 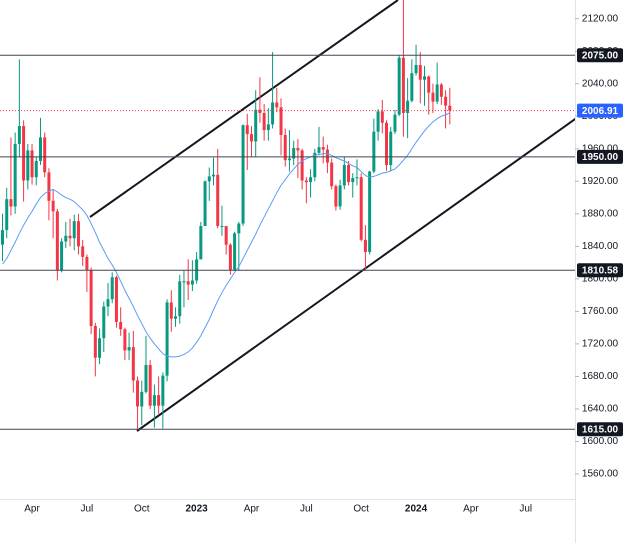 I want to click on y-tick-label: 2040.00, so click(x=600, y=83).